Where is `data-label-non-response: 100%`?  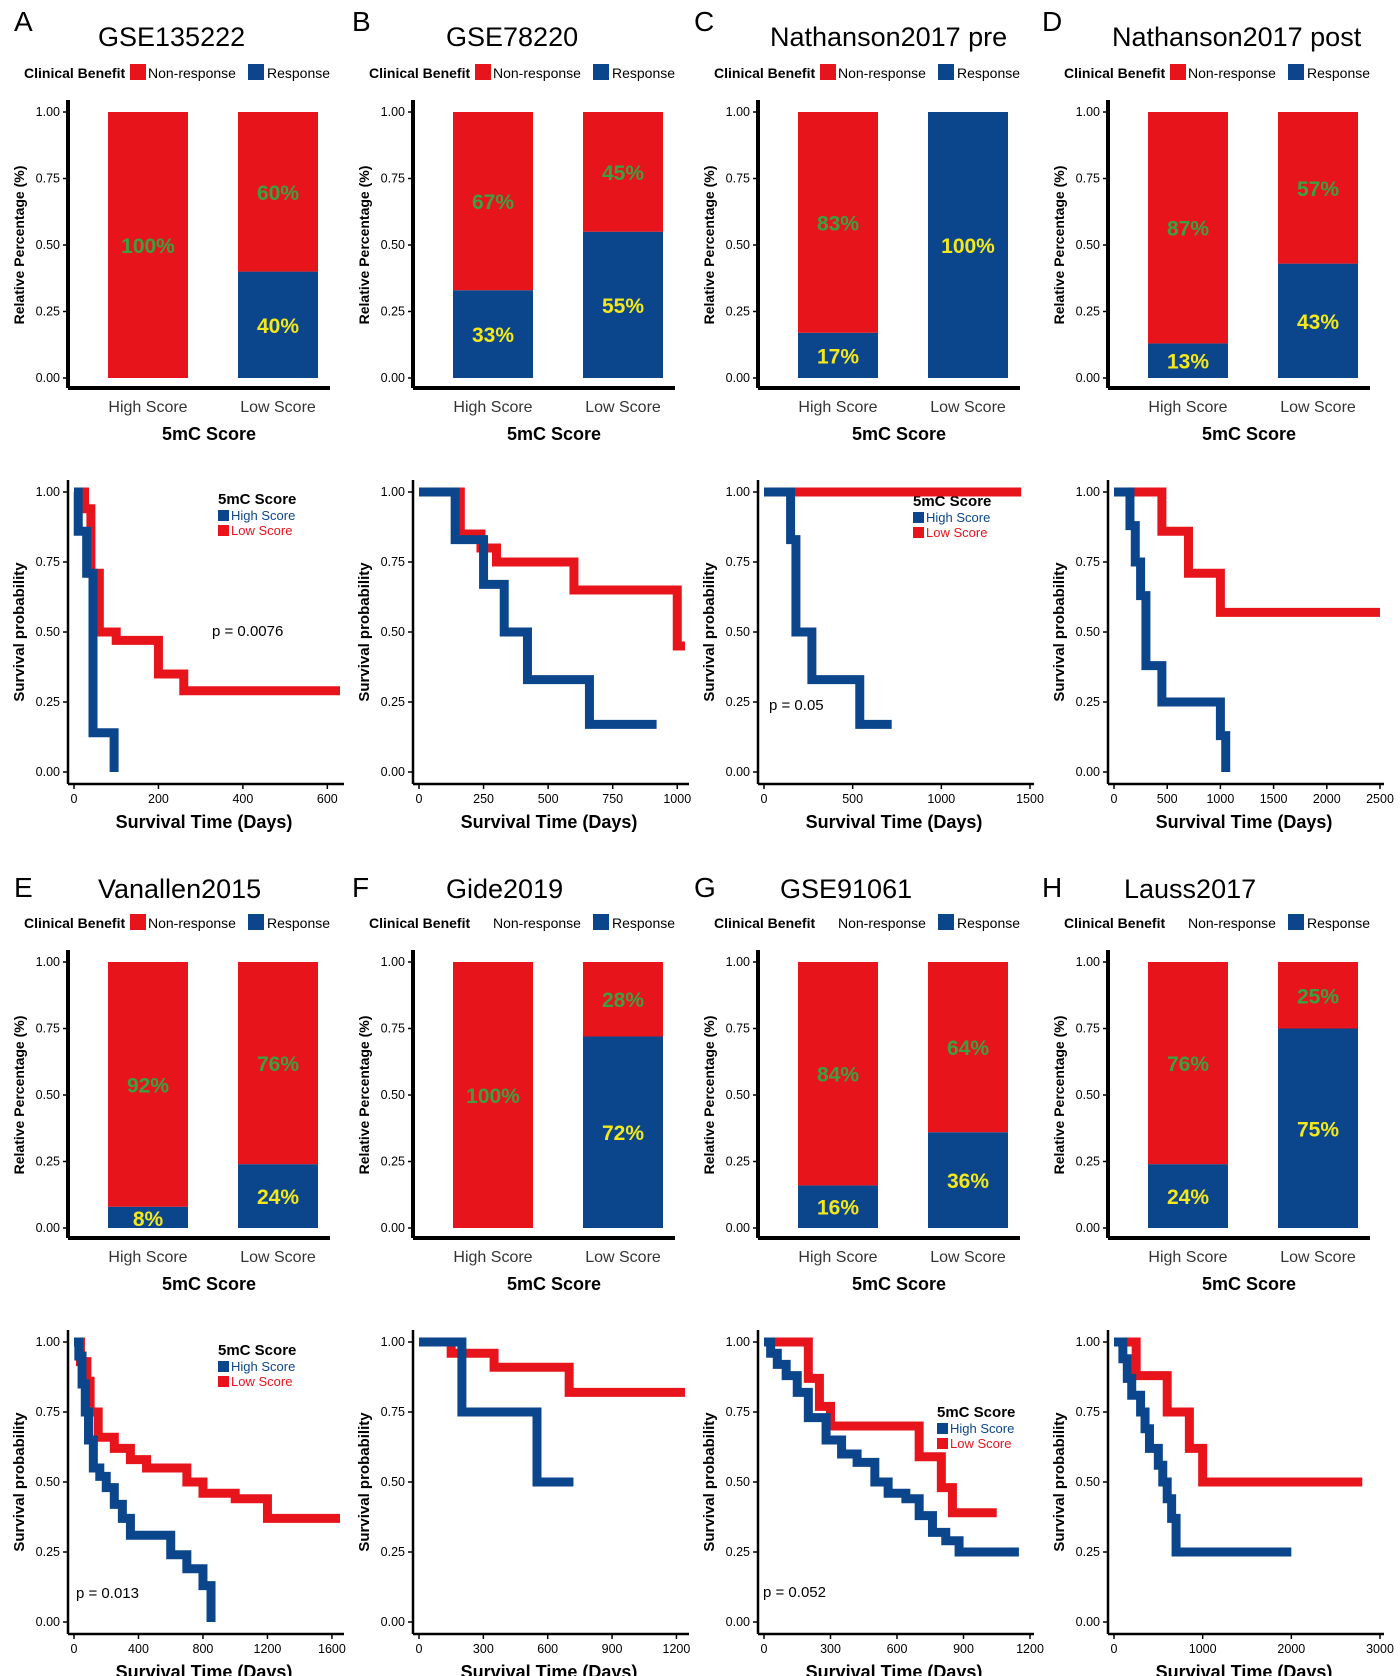 data-label-non-response: 100% is located at coordinates (493, 1096).